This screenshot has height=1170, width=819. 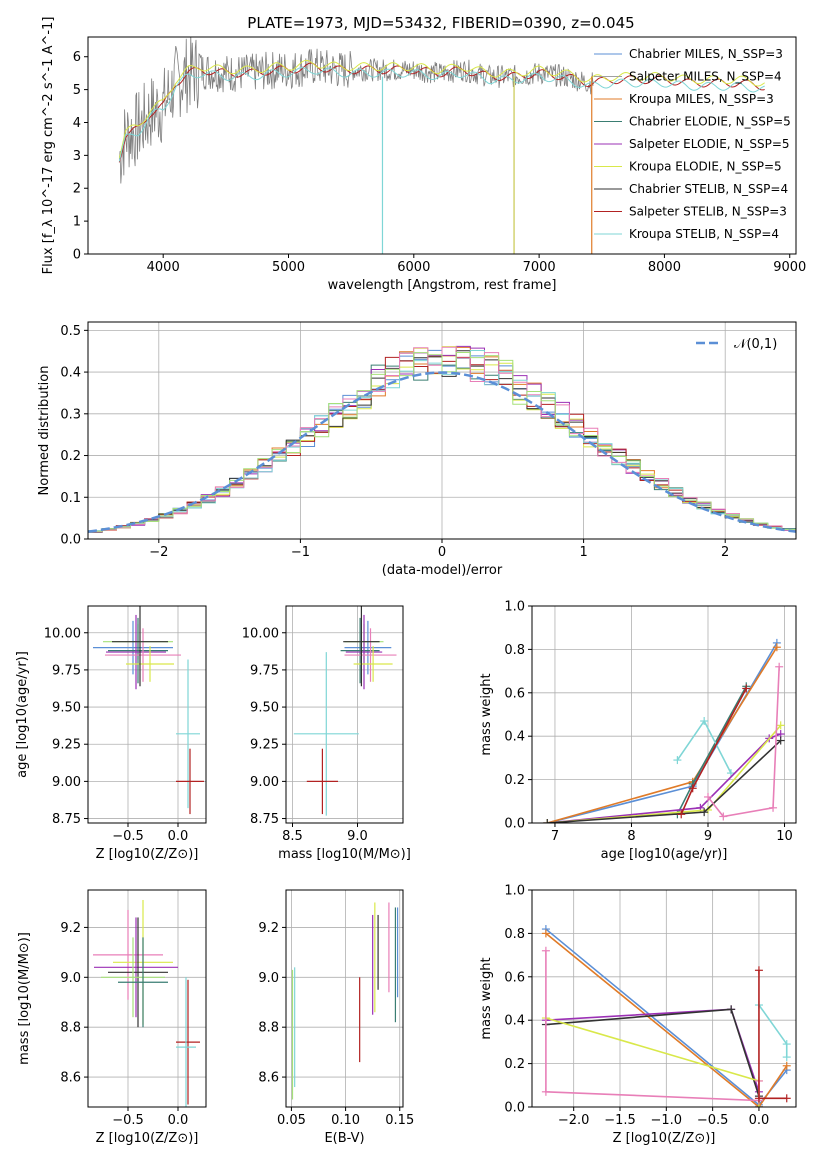 What do you see at coordinates (77, 189) in the screenshot?
I see `y-tick-label: 2` at bounding box center [77, 189].